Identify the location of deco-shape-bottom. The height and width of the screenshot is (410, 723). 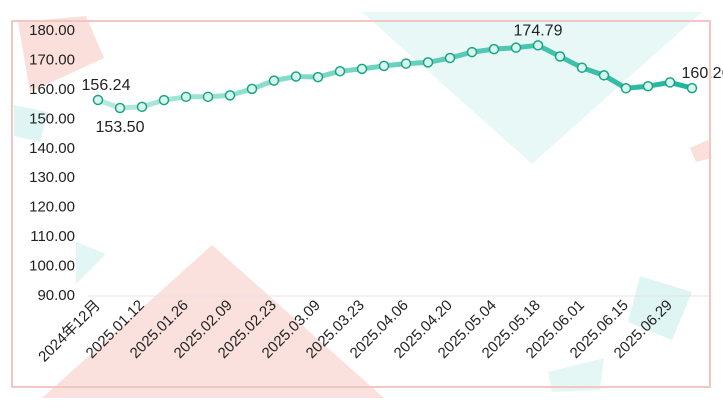
(576, 375).